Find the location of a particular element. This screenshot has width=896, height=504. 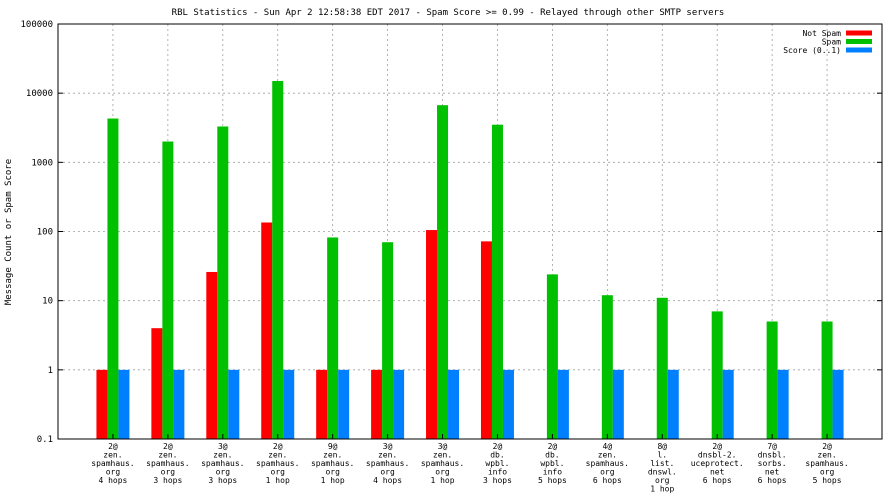

x-tick-label: 2@ zen. spamhaus. org 3 hops is located at coordinates (167, 463).